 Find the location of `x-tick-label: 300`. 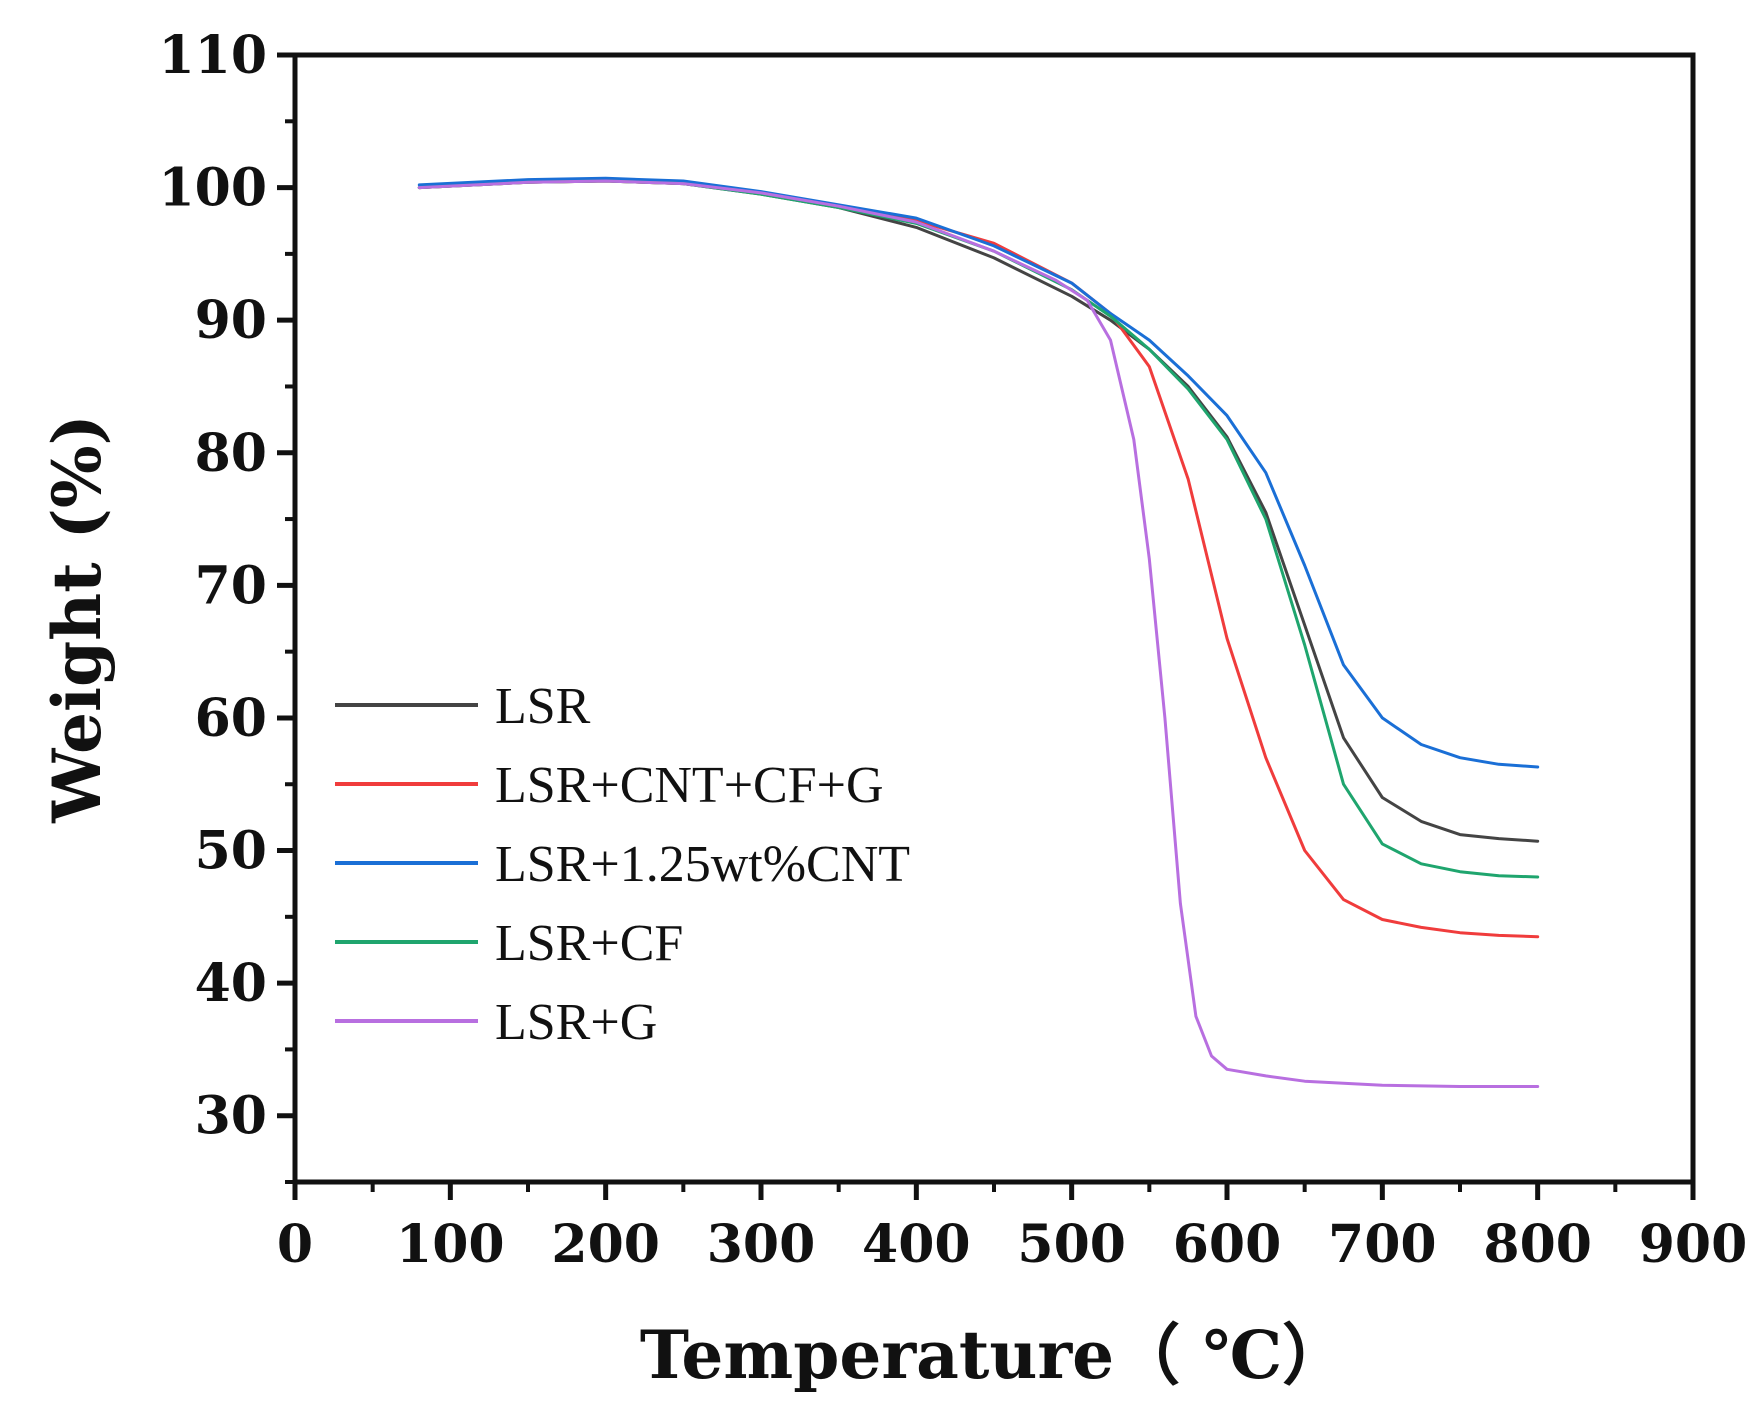

x-tick-label: 300 is located at coordinates (761, 1244).